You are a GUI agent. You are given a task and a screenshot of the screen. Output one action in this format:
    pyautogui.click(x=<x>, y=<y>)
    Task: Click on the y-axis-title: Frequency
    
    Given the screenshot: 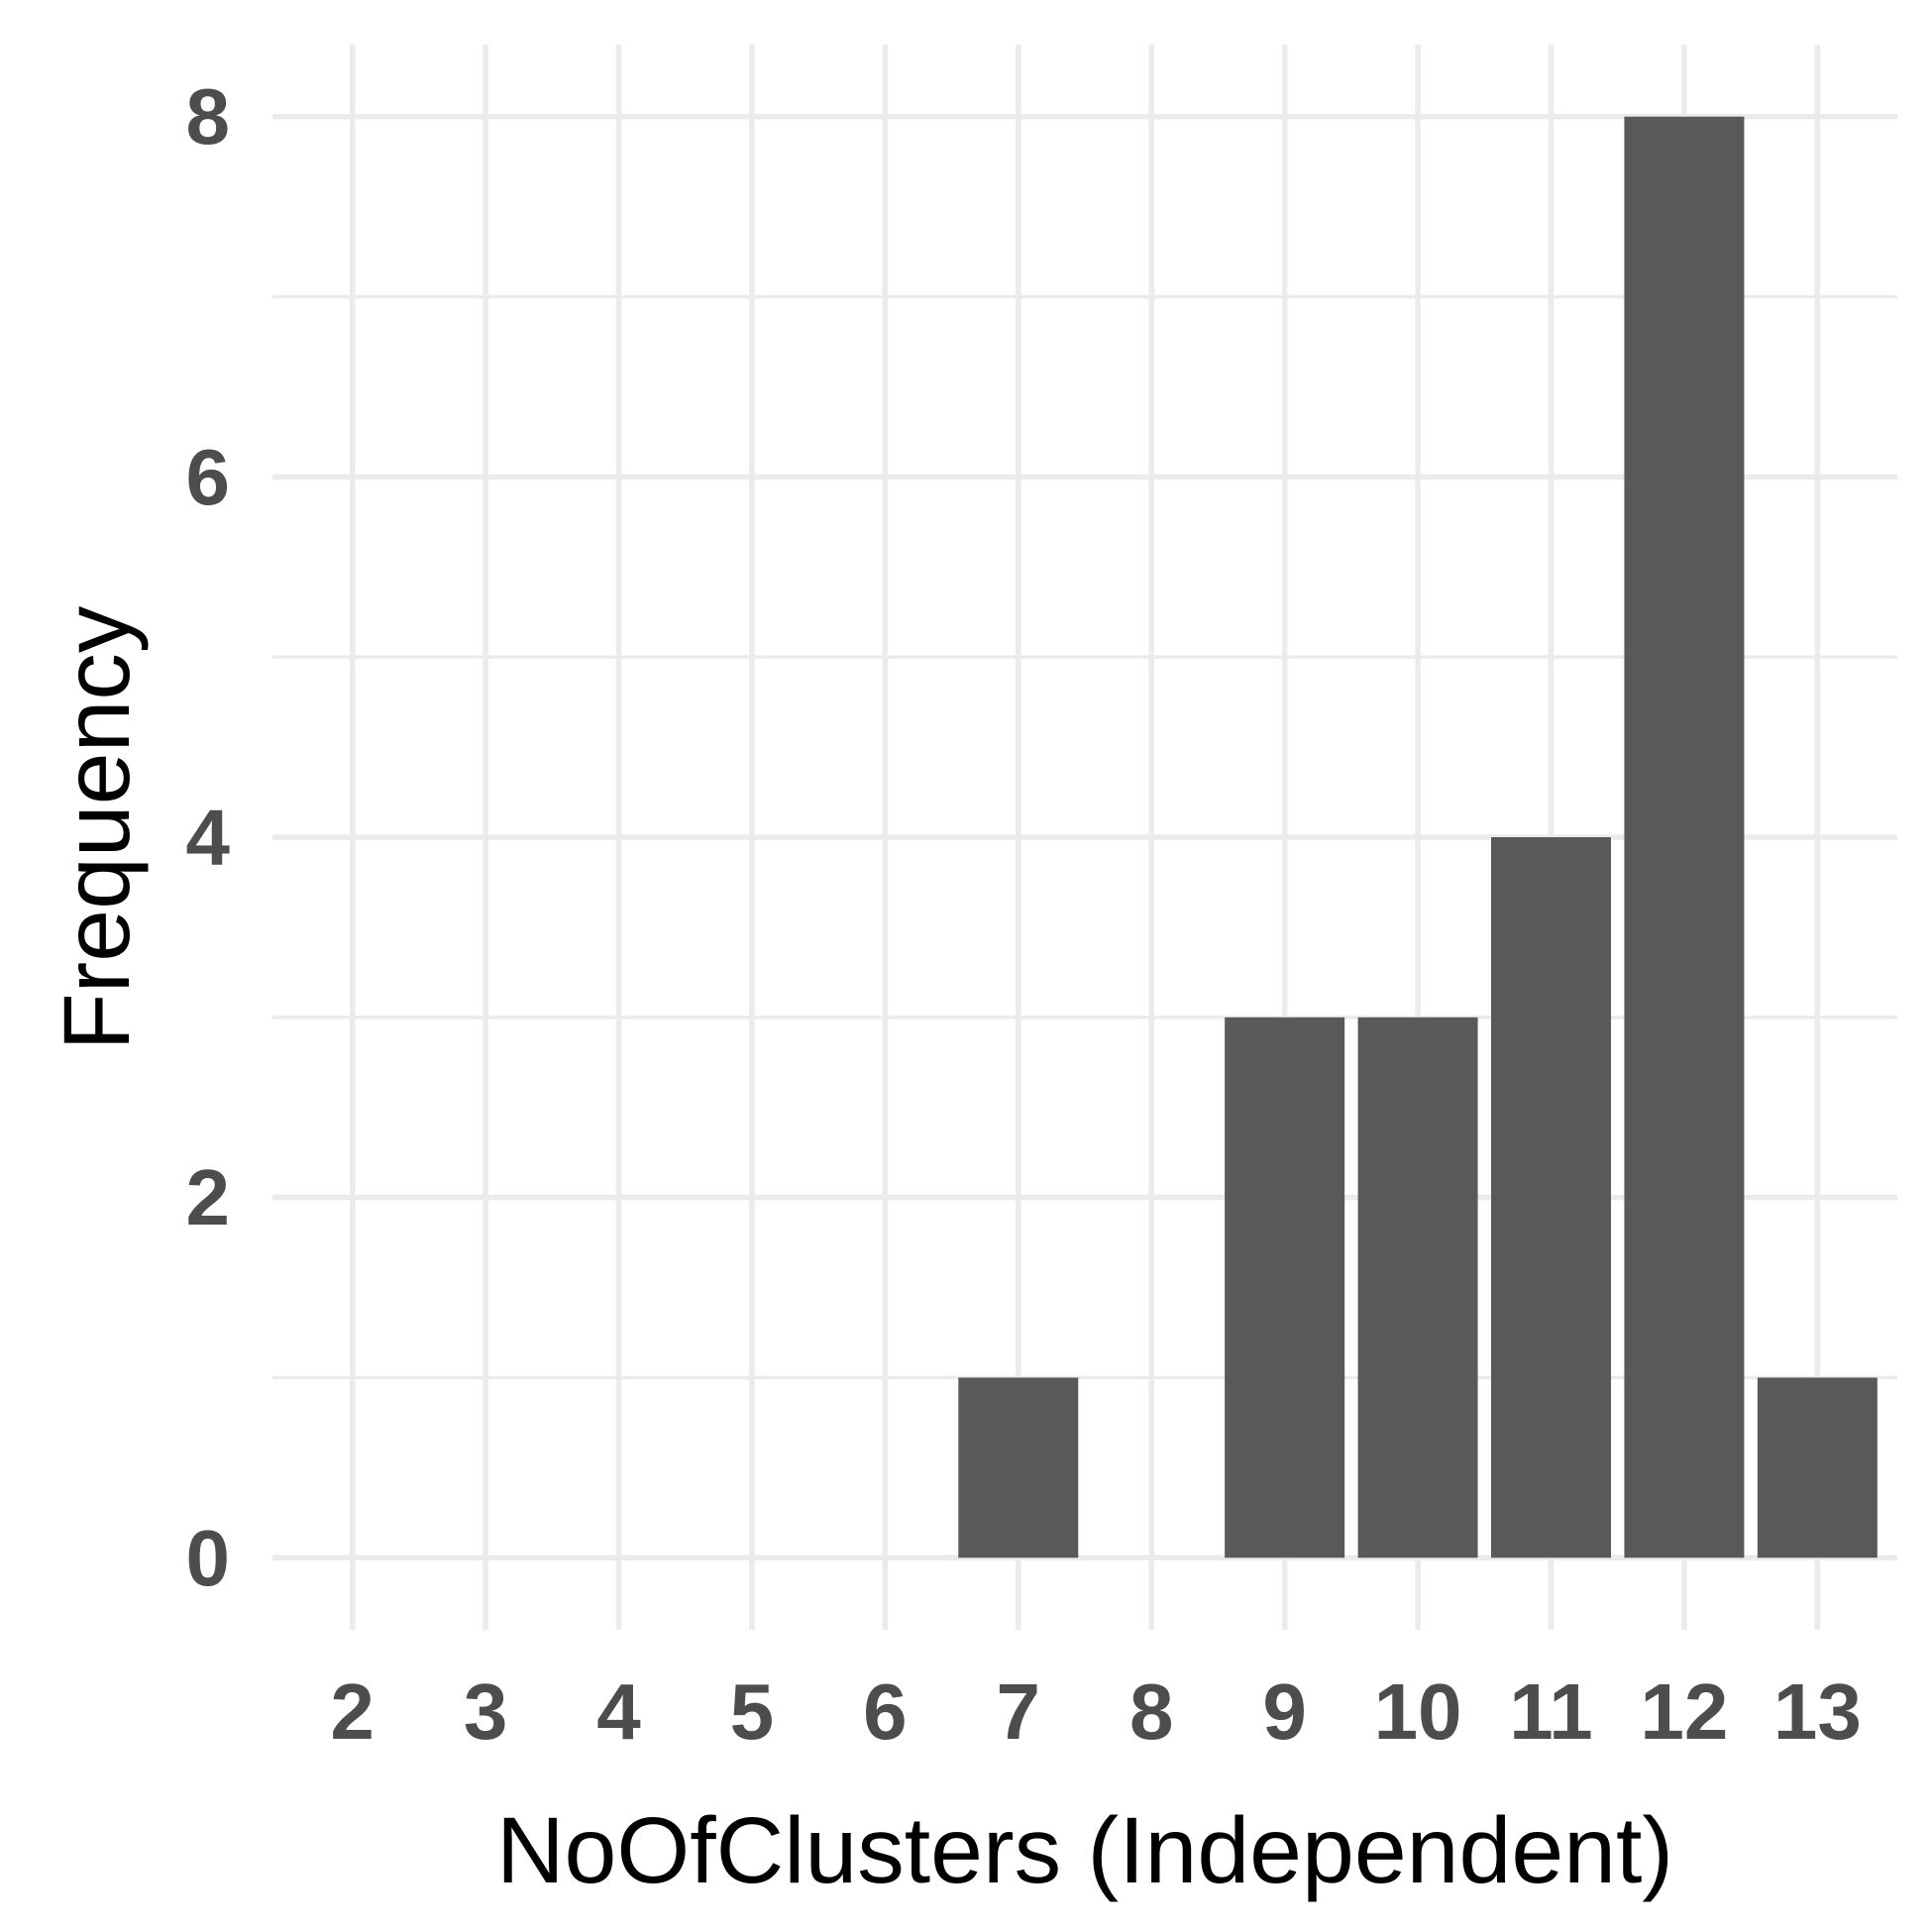 What is the action you would take?
    pyautogui.click(x=97, y=827)
    